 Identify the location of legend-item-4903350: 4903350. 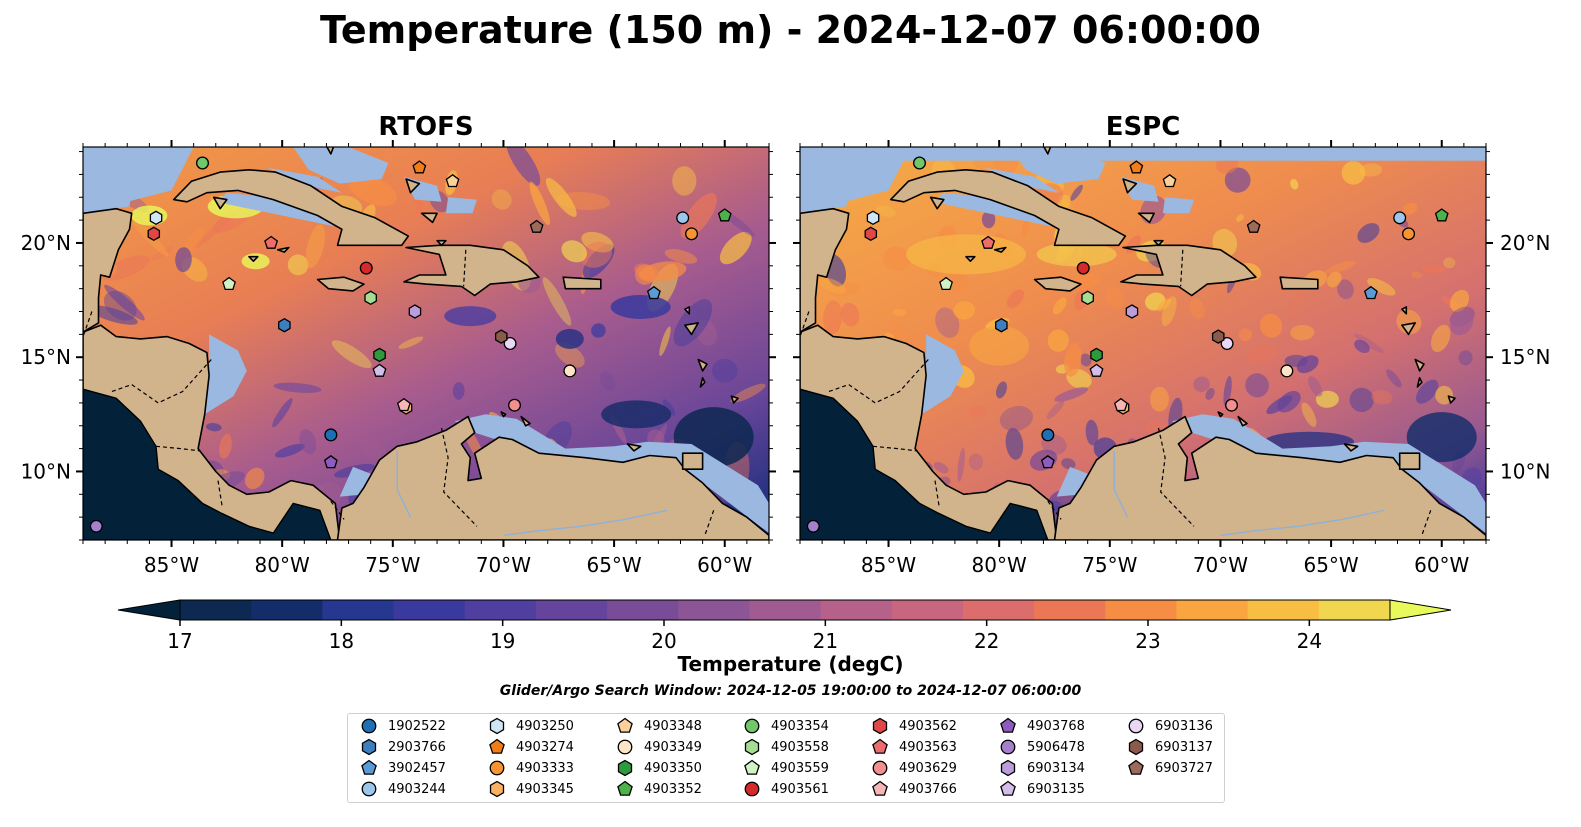
(659, 768).